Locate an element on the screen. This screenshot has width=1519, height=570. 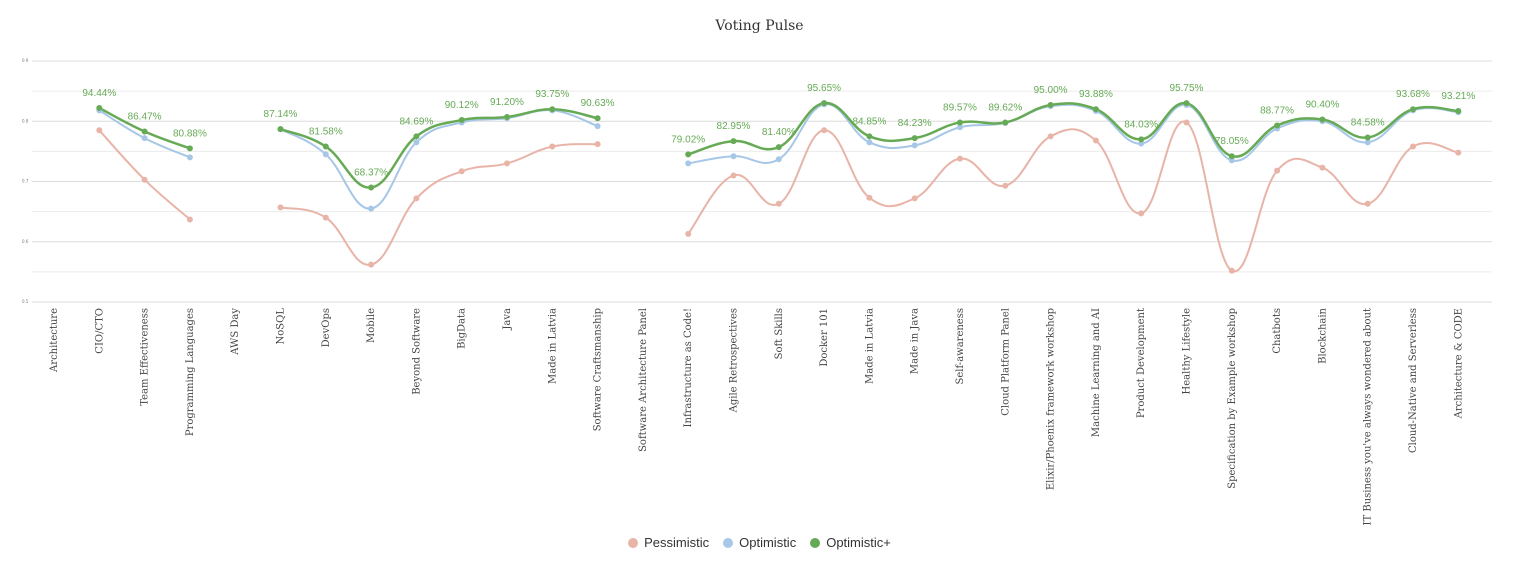
data-label: 90.63% is located at coordinates (598, 103).